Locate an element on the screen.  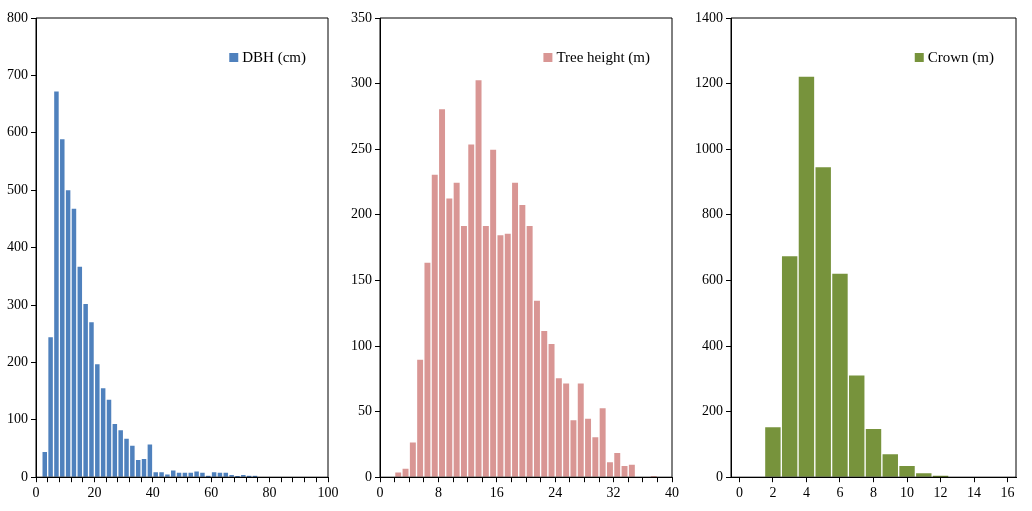
y-tick-label: 500 is located at coordinates (17, 189).